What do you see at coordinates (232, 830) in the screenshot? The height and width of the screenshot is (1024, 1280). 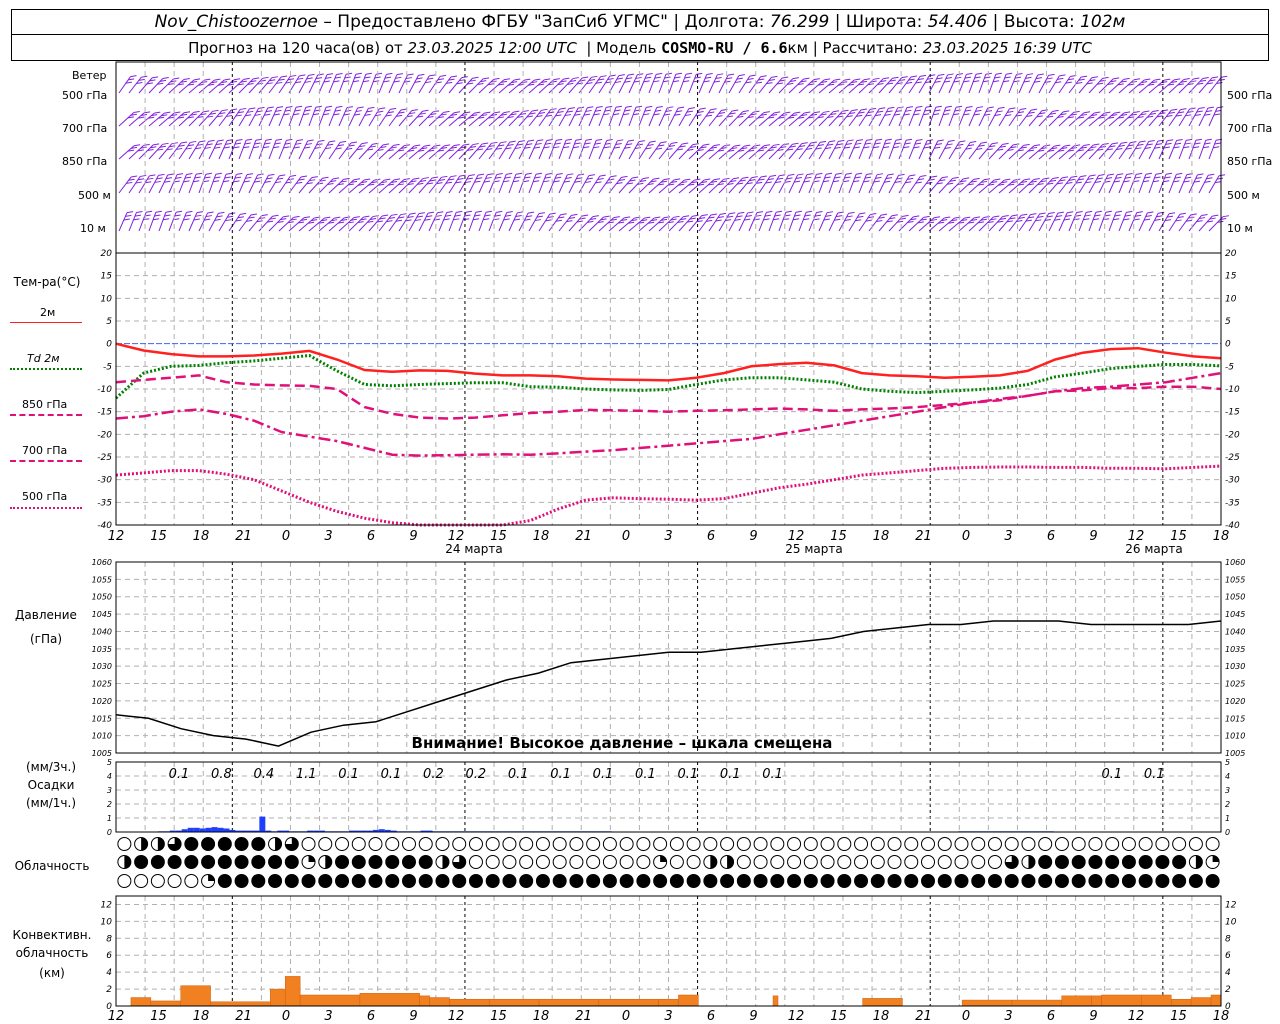 I see `precip-bar` at bounding box center [232, 830].